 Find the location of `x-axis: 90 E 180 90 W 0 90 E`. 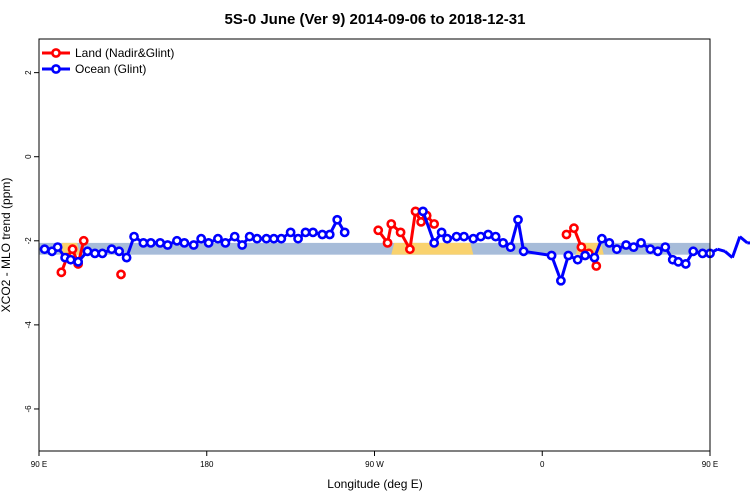

x-axis: 90 E 180 90 W 0 90 E is located at coordinates (374, 460).